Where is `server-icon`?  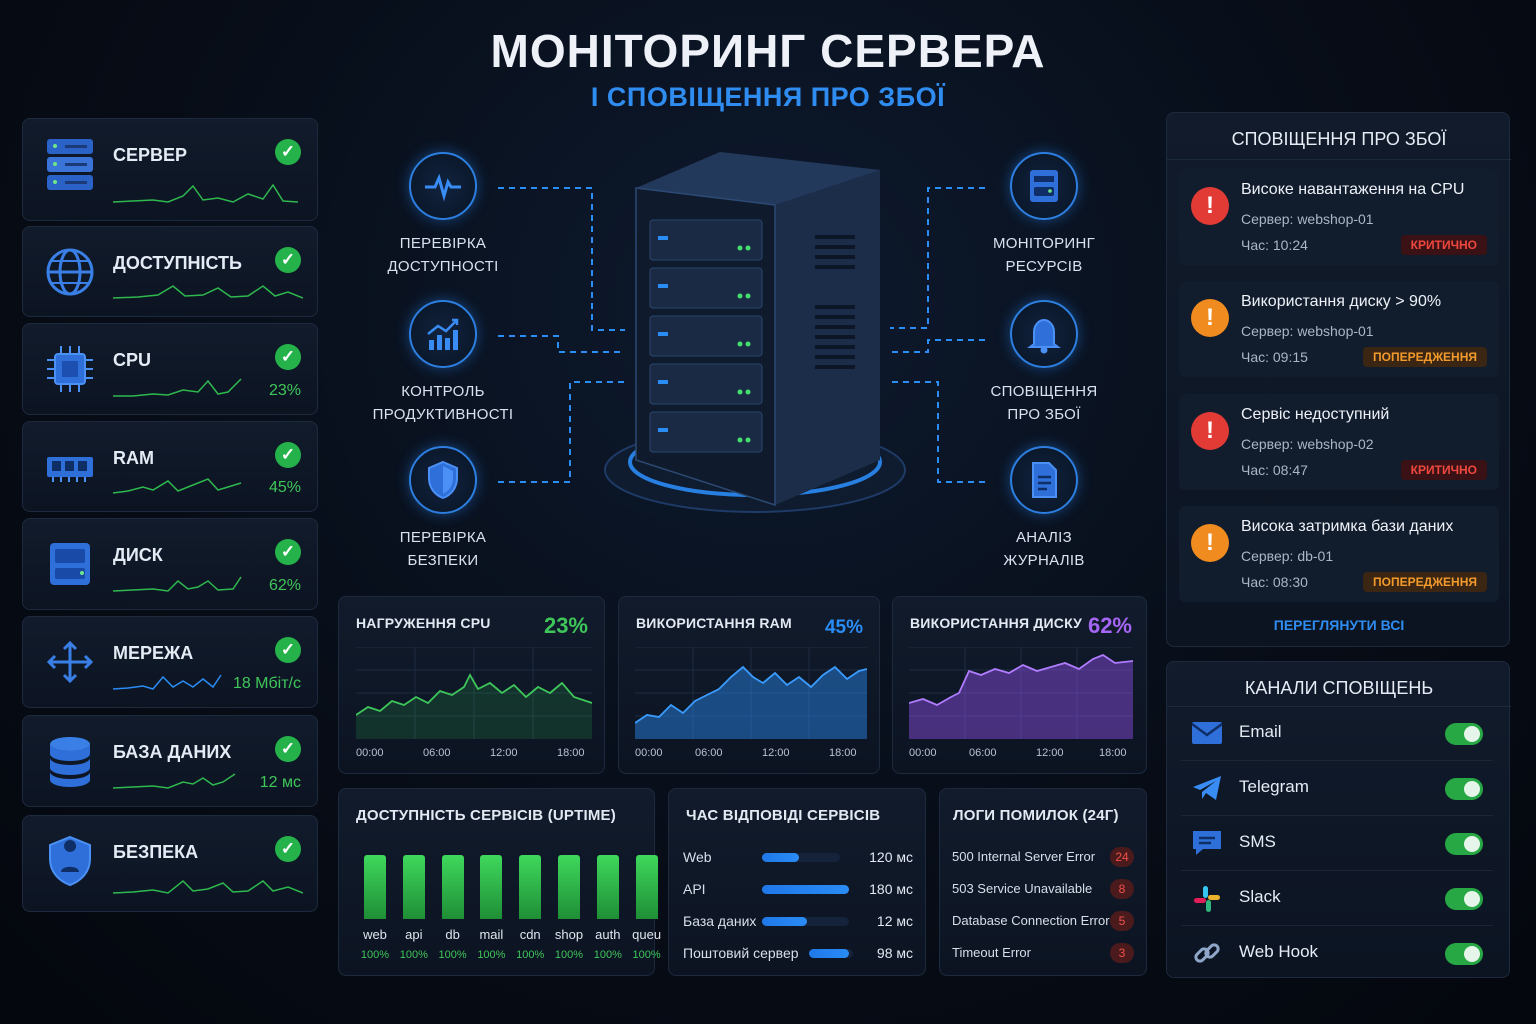 server-icon is located at coordinates (70, 164).